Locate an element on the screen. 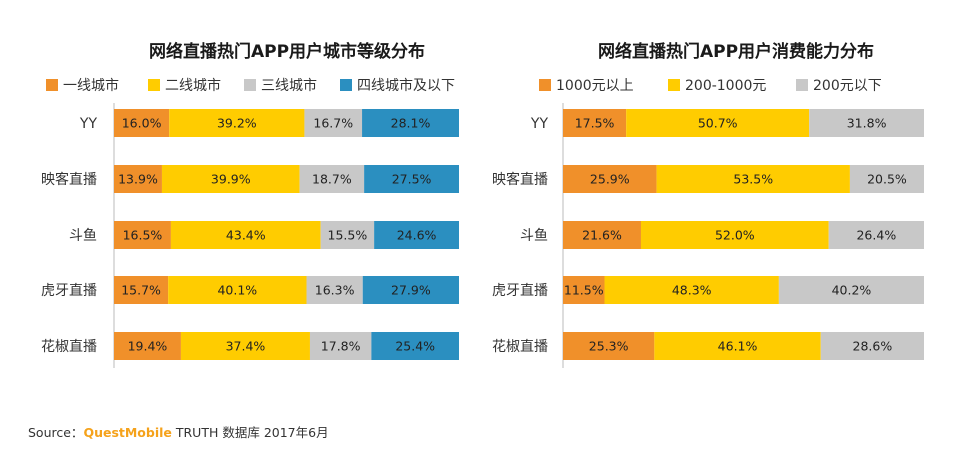 The height and width of the screenshot is (454, 960). data-label: 20.5% is located at coordinates (887, 179).